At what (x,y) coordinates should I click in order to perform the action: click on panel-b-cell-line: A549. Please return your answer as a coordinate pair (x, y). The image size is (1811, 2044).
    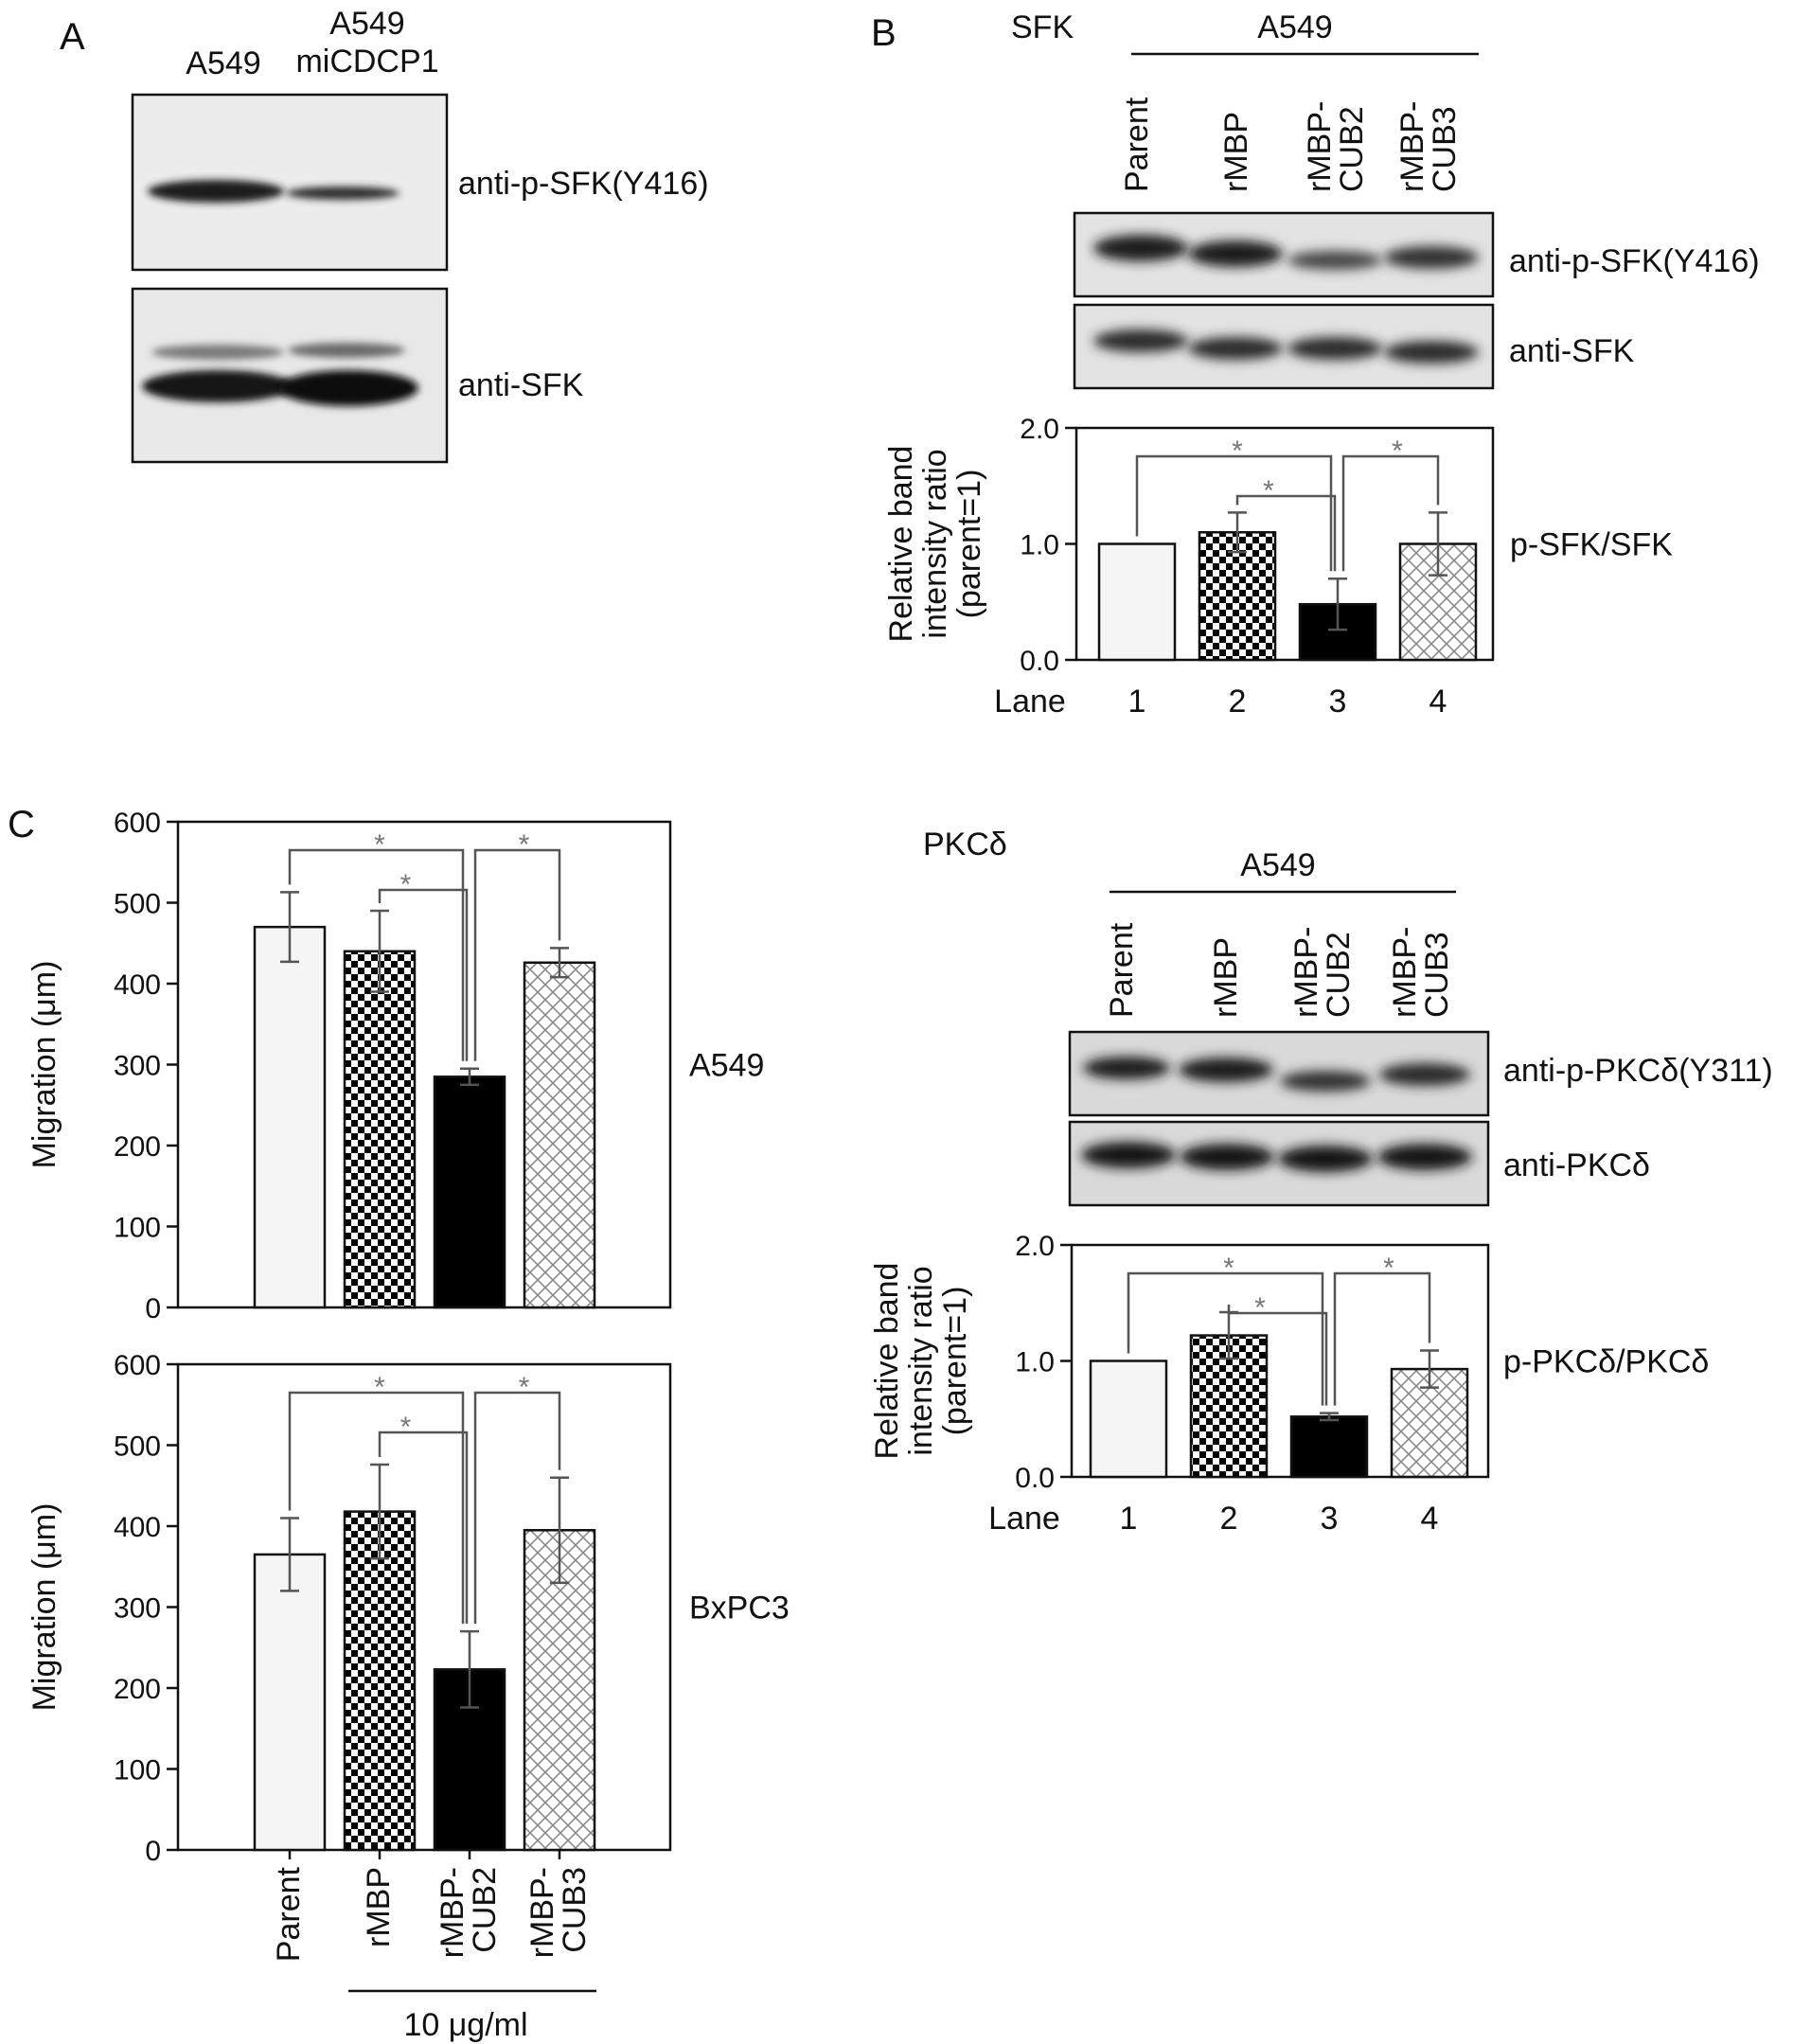
    Looking at the image, I should click on (1294, 27).